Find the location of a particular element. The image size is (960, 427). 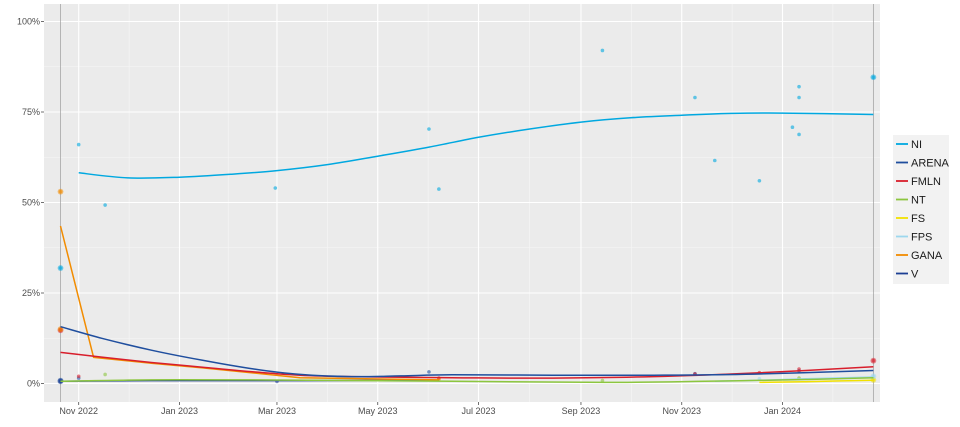

legend-label-ni: NI is located at coordinates (916, 145).